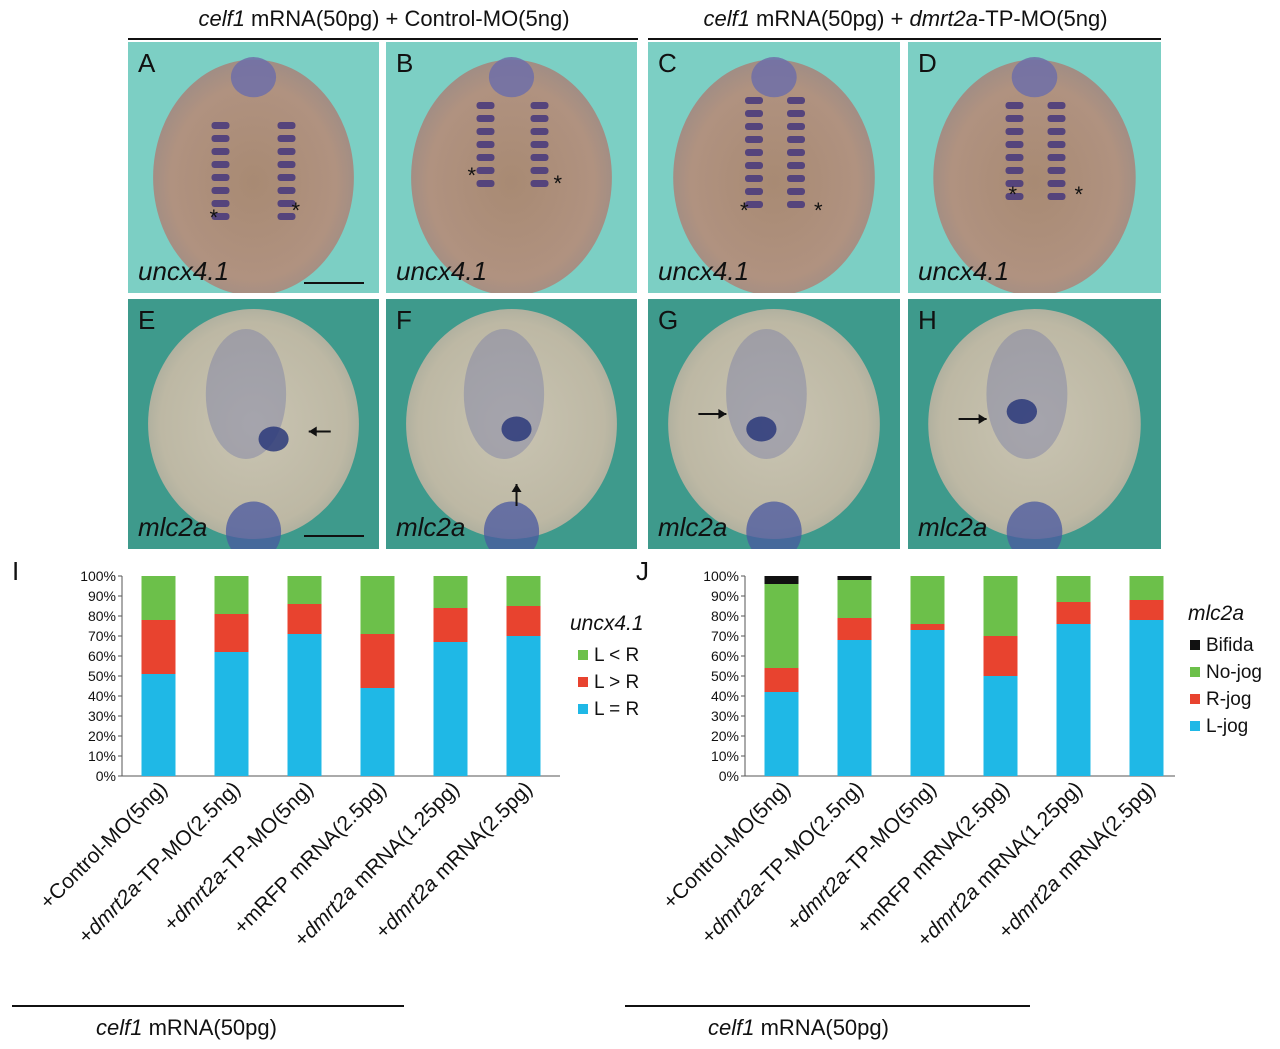 The height and width of the screenshot is (1049, 1280). I want to click on bar-segment-bifida, so click(854, 578).